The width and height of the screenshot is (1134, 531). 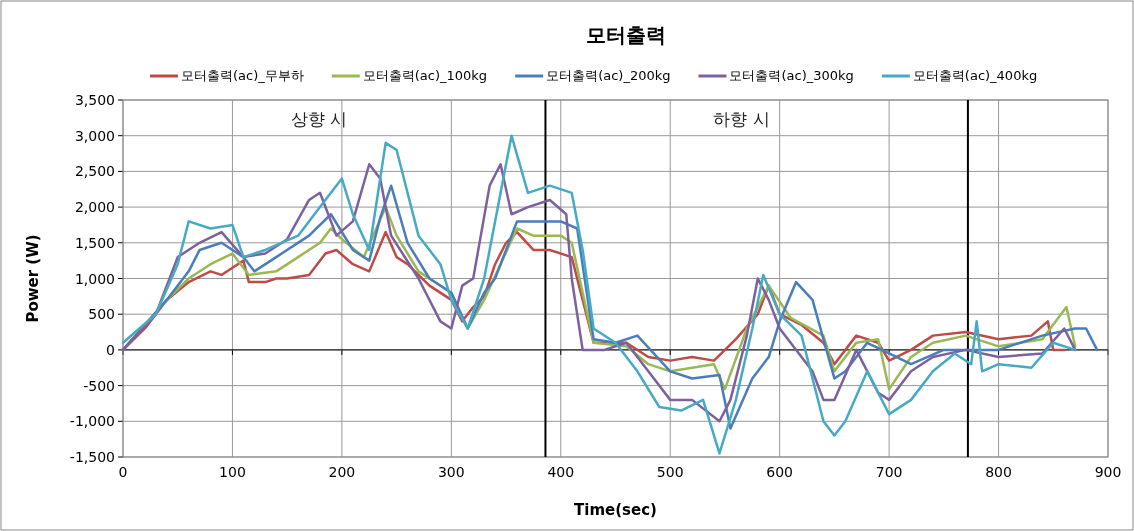 What do you see at coordinates (242, 75) in the screenshot?
I see `legend-label: 모터출력(ac)_무부하` at bounding box center [242, 75].